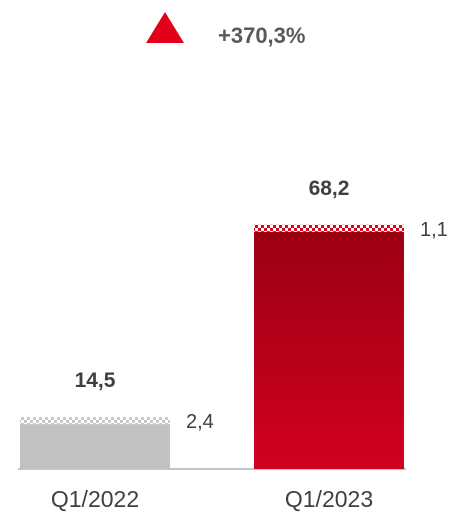 This screenshot has width=461, height=519. I want to click on change-percentage: +370,3%, so click(261, 35).